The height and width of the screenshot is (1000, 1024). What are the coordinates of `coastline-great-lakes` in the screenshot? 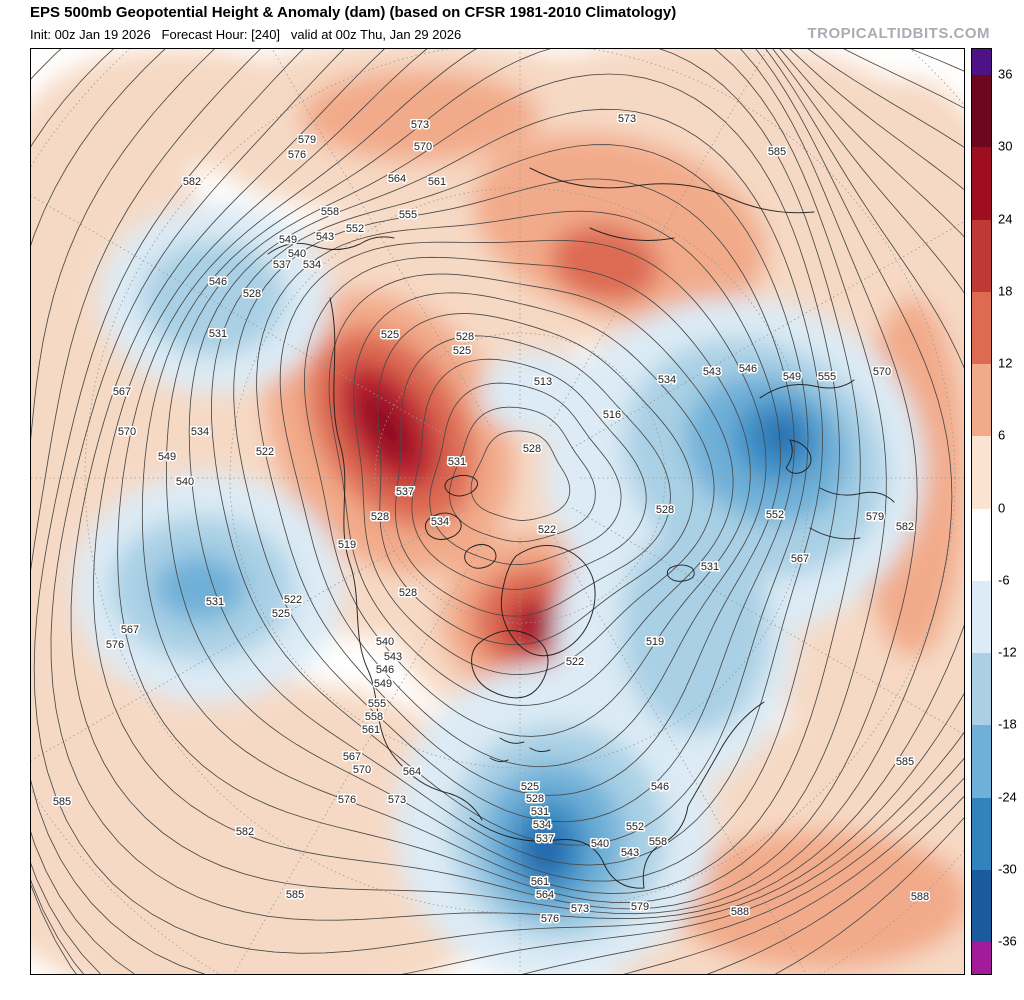 It's located at (520, 750).